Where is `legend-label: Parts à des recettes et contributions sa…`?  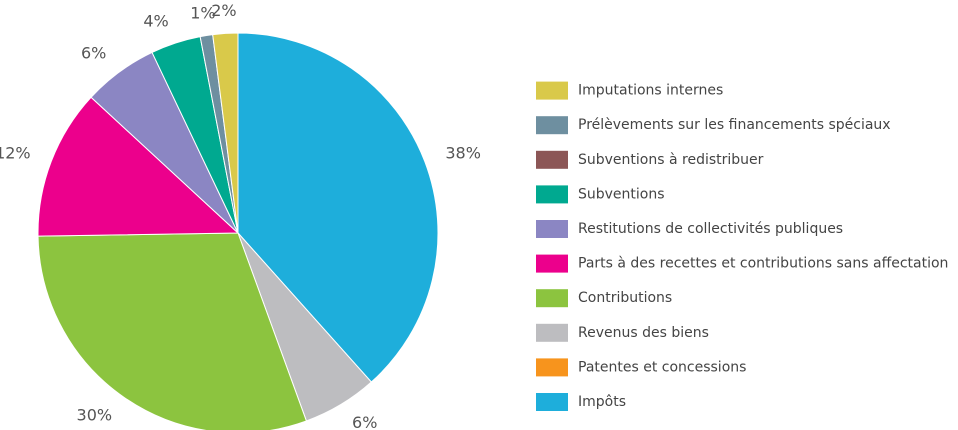
legend-label: Parts à des recettes et contributions sa… is located at coordinates (763, 264).